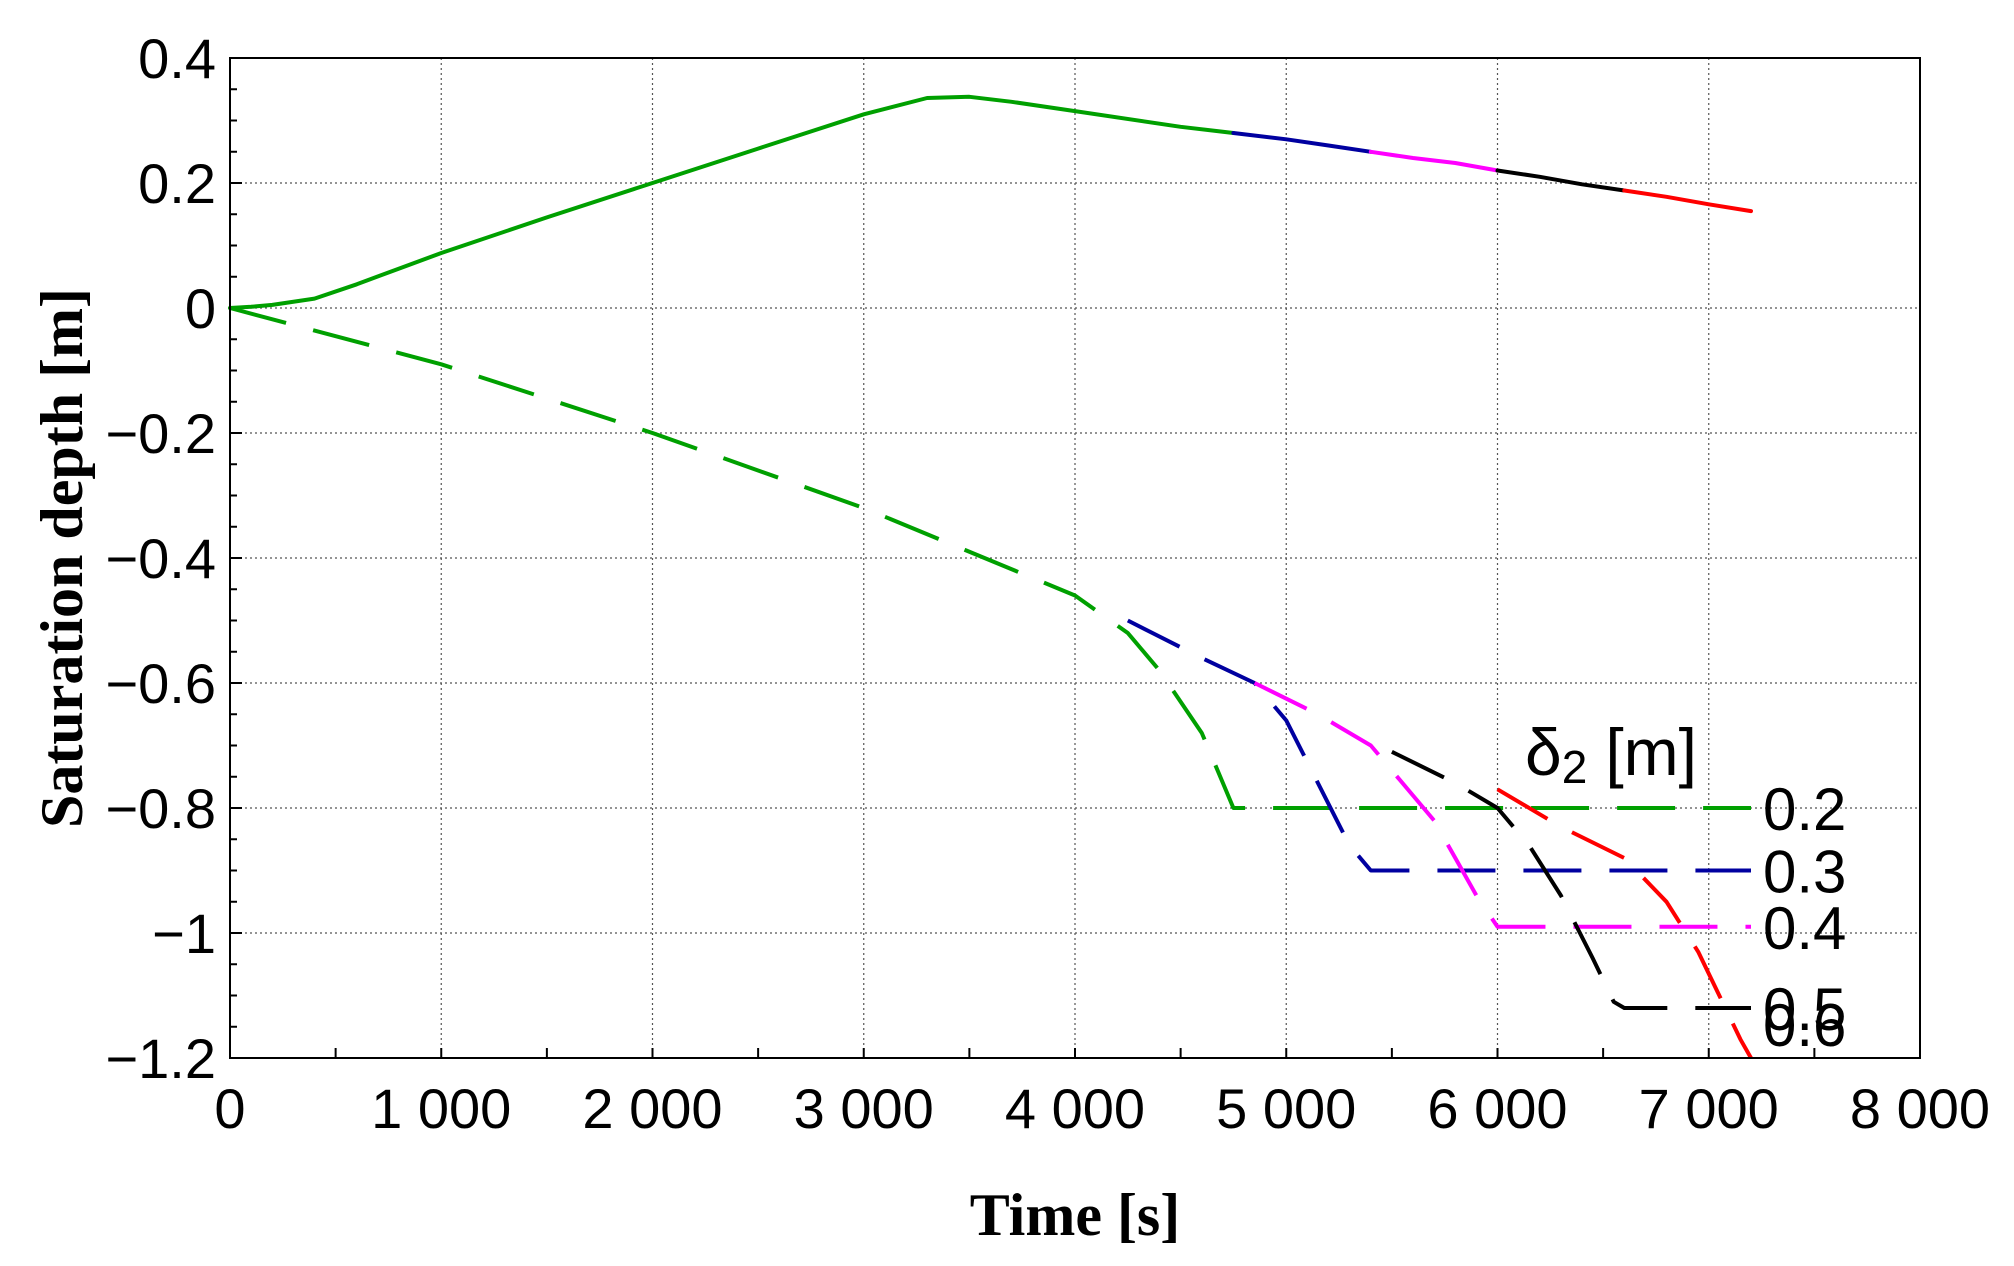 This screenshot has width=2014, height=1266. What do you see at coordinates (62, 558) in the screenshot?
I see `y-axis-title: Saturation depth [m]` at bounding box center [62, 558].